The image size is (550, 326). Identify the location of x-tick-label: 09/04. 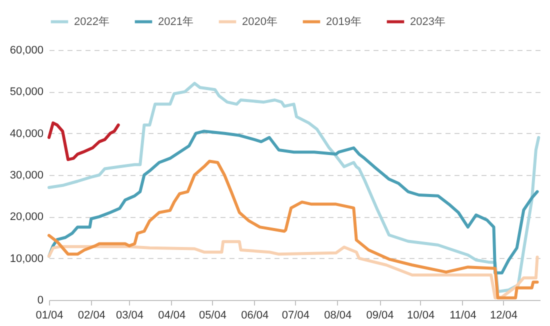
(380, 316).